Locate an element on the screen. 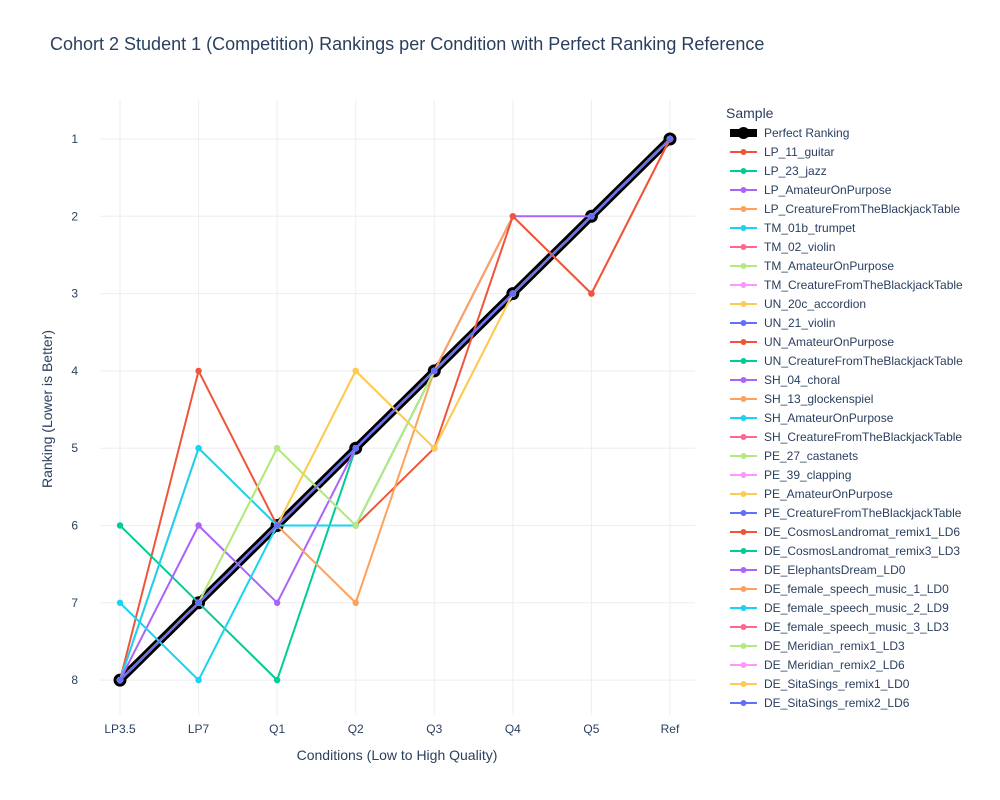 The height and width of the screenshot is (800, 1000). legend-item: DE_female_speech_music_2_LD9 is located at coordinates (839, 608).